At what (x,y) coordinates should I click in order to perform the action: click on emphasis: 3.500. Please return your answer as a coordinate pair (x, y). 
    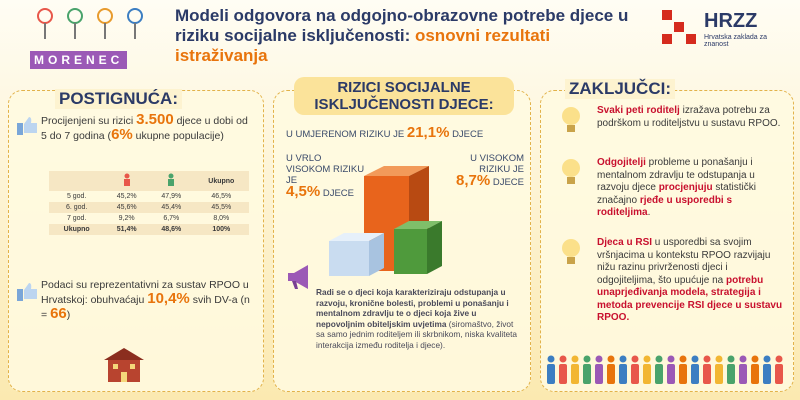
    Looking at the image, I should click on (155, 119).